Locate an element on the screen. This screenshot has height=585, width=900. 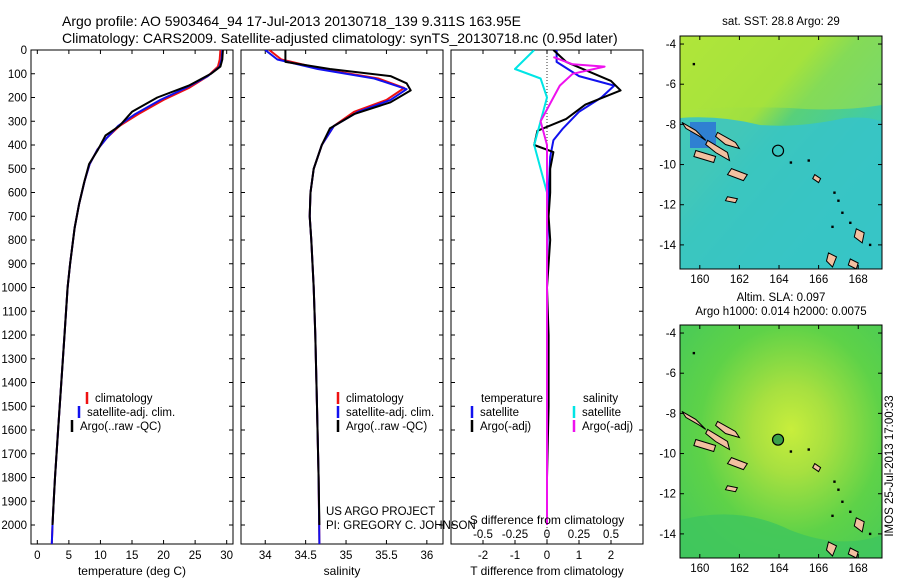
s-difference-x-label: S difference from climatology is located at coordinates (547, 520).